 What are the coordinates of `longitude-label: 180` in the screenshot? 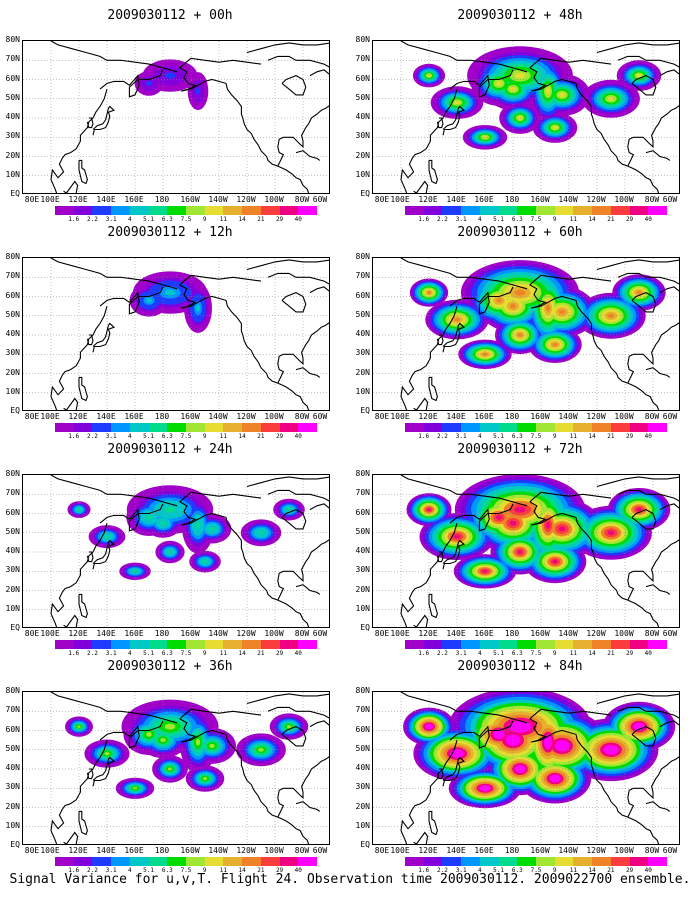 It's located at (512, 850).